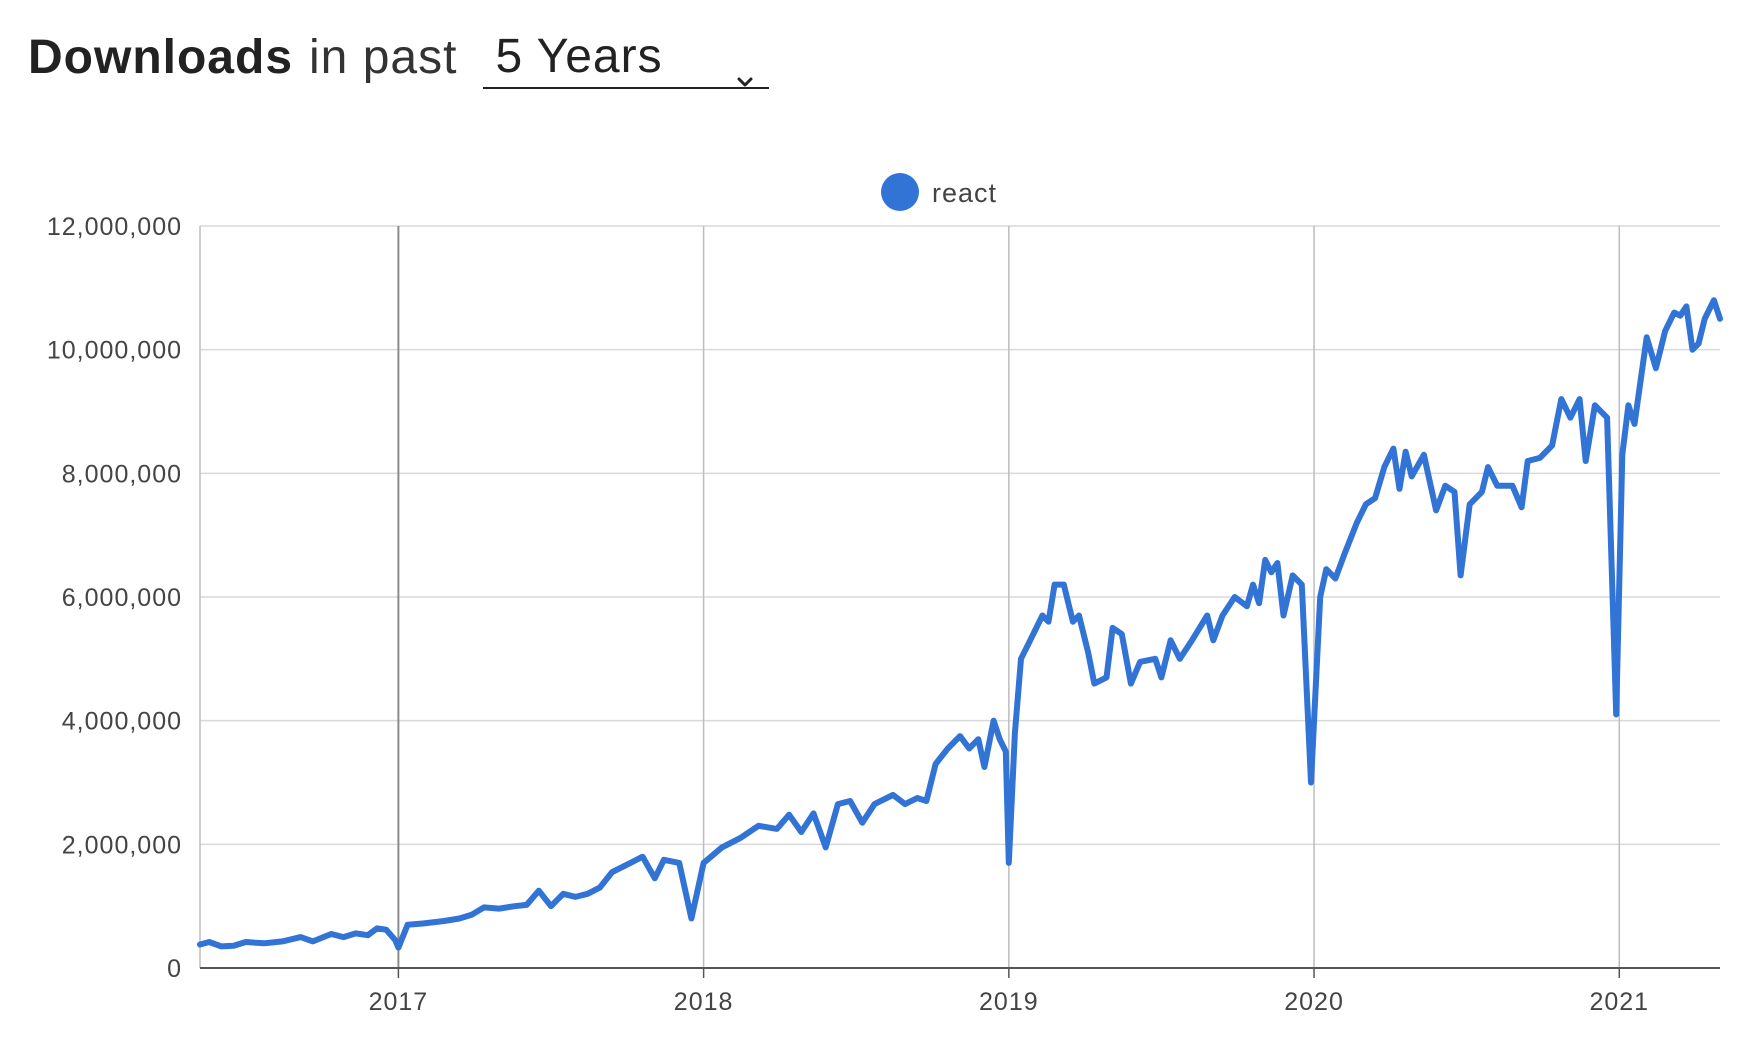  I want to click on period-select: 5 Years, so click(626, 57).